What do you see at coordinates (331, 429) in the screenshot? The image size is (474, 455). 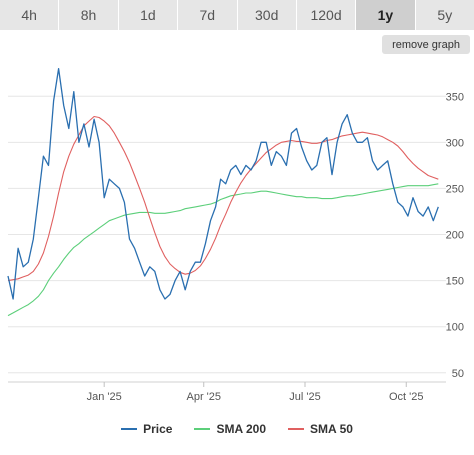 I see `legend-sma50-label: SMA 50` at bounding box center [331, 429].